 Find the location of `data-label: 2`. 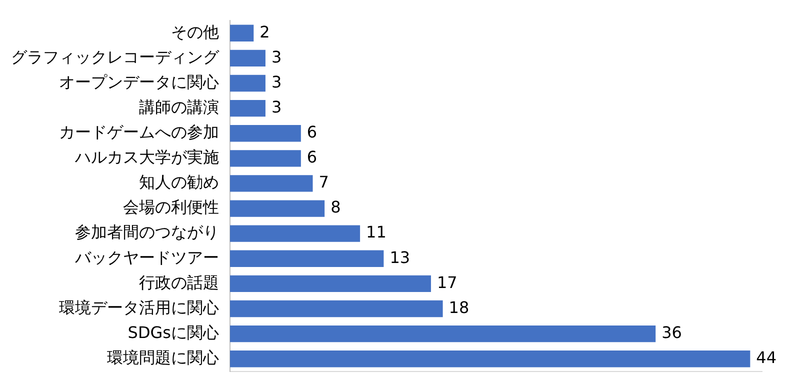

data-label: 2 is located at coordinates (265, 32).